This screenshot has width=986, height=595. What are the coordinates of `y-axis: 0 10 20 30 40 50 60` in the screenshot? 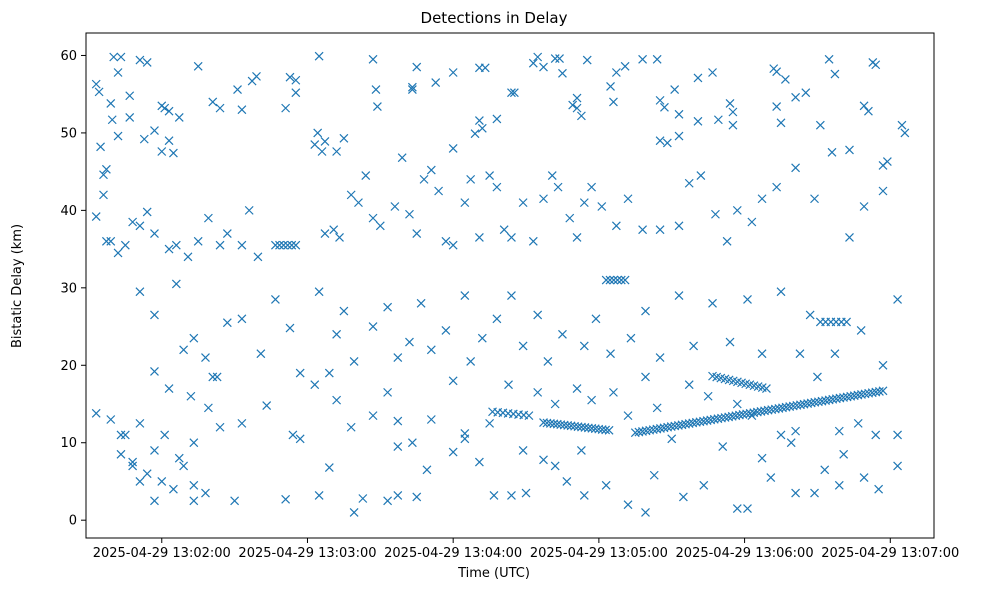 It's located at (73, 289).